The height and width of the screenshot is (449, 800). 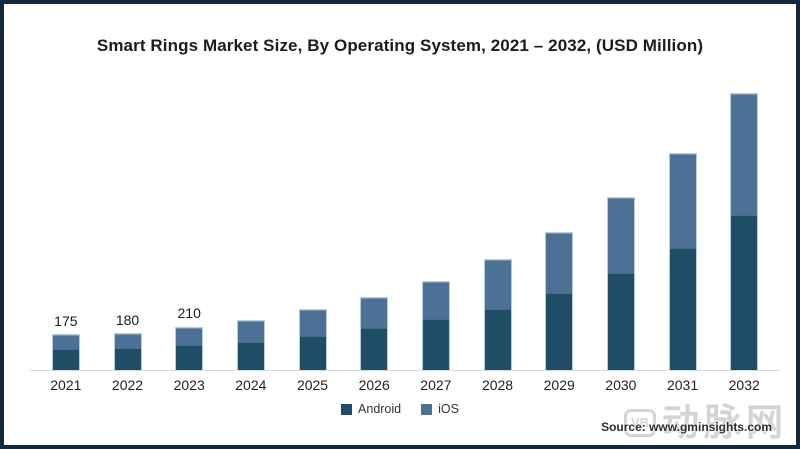 I want to click on stacked-bar-2028, so click(x=497, y=314).